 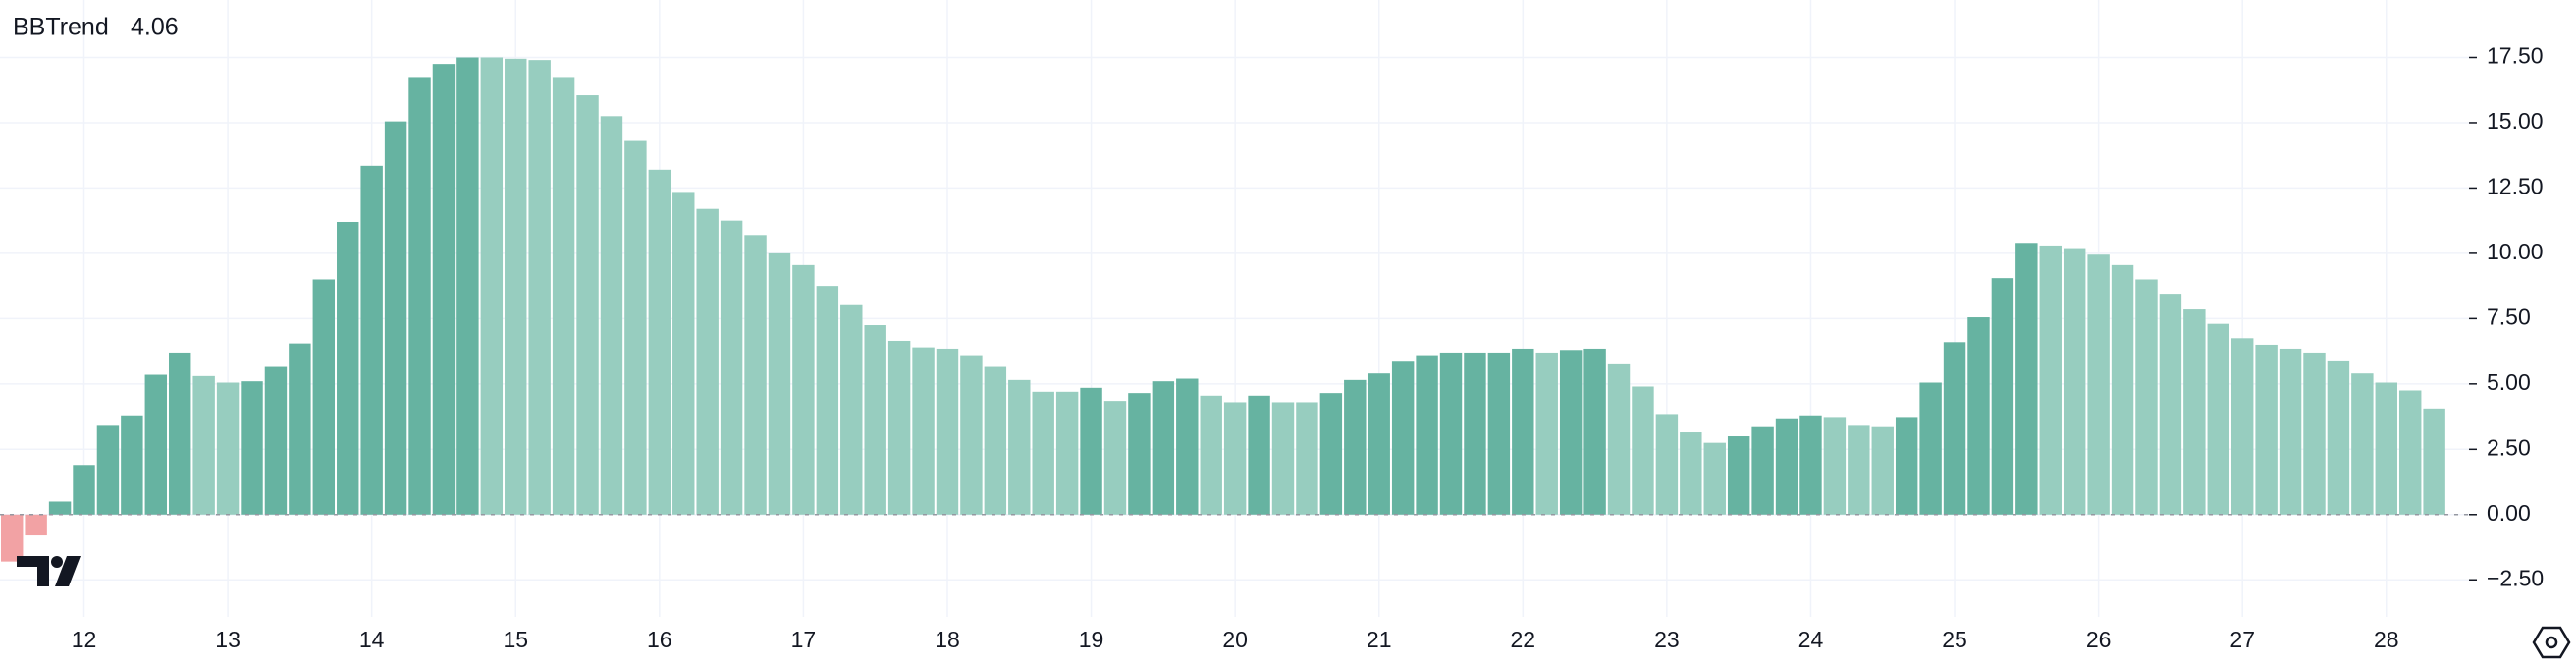 What do you see at coordinates (67, 571) in the screenshot?
I see `logo-v` at bounding box center [67, 571].